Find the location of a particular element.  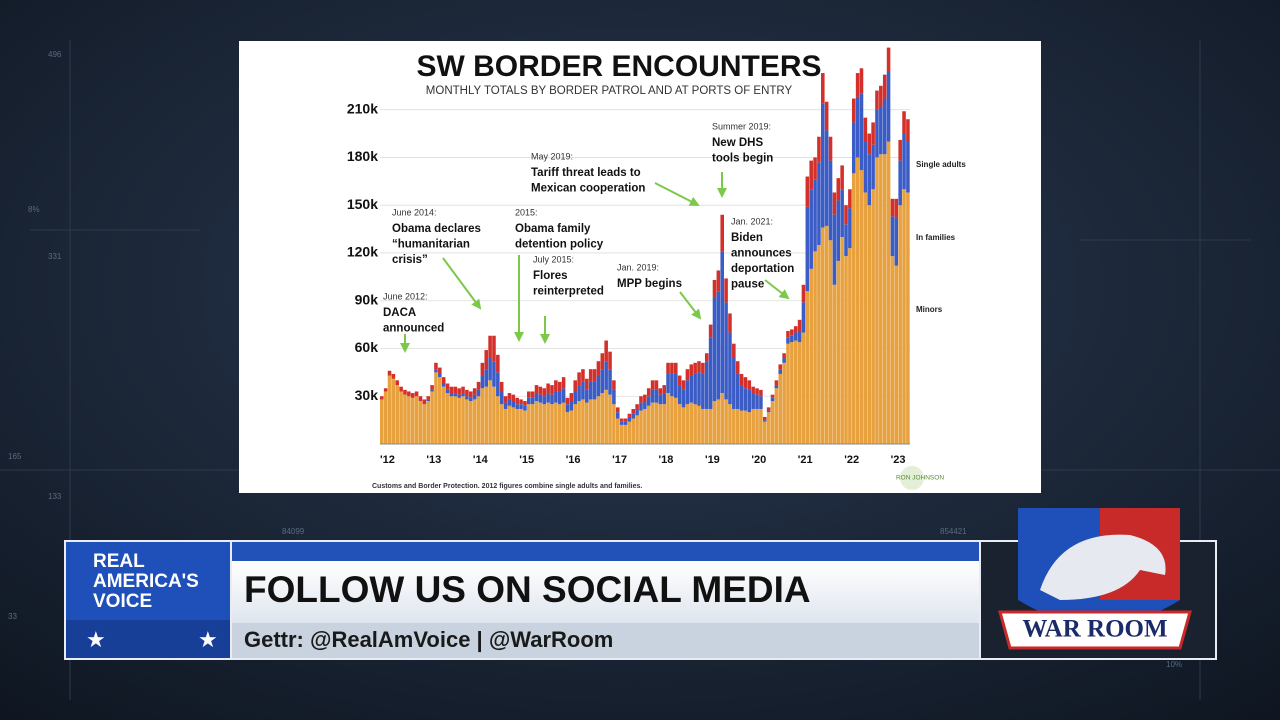

x-tick-label: '13 is located at coordinates (433, 460).